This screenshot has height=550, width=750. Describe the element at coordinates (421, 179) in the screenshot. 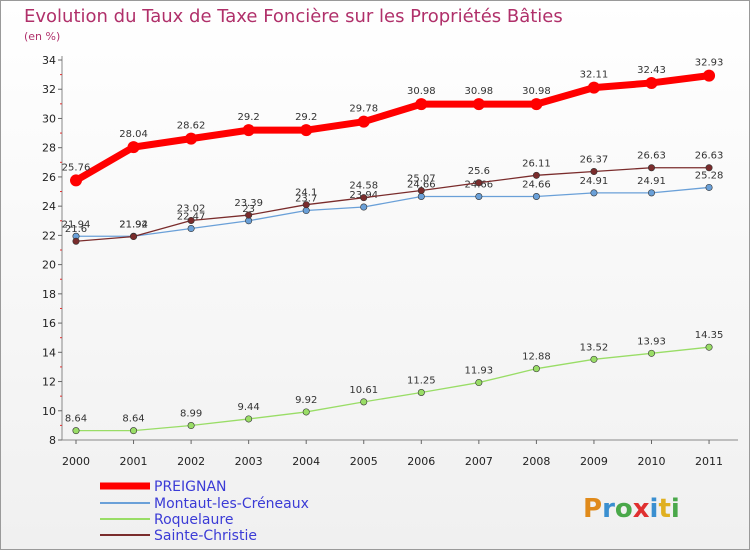

I see `data-label: 25.07` at that location.